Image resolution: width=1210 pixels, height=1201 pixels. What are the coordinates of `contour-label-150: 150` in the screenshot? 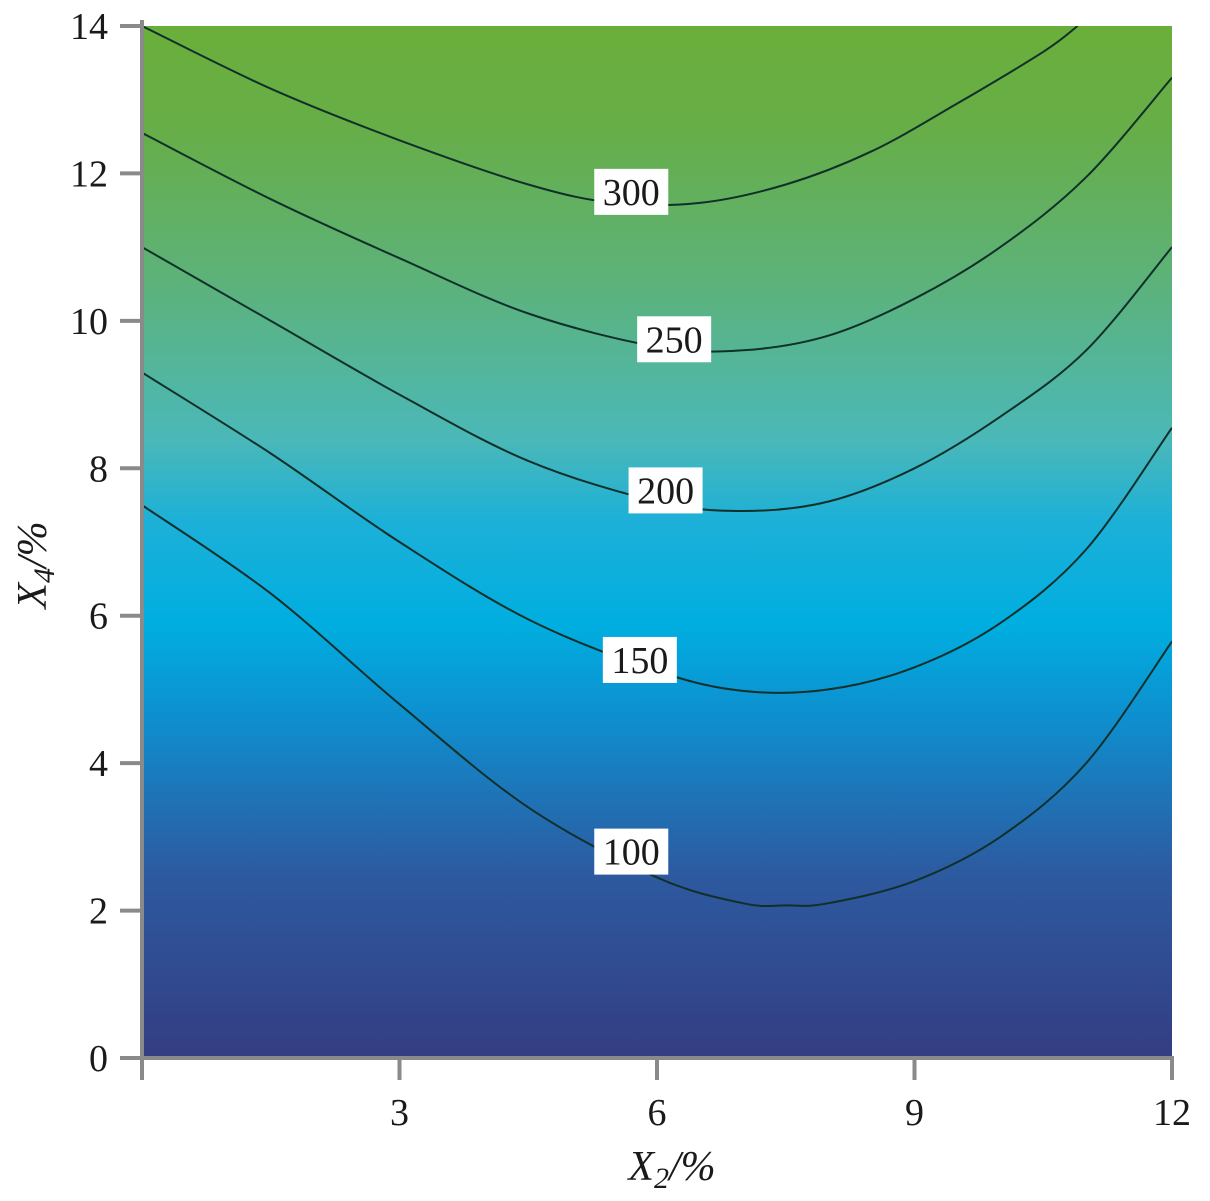 It's located at (639, 659).